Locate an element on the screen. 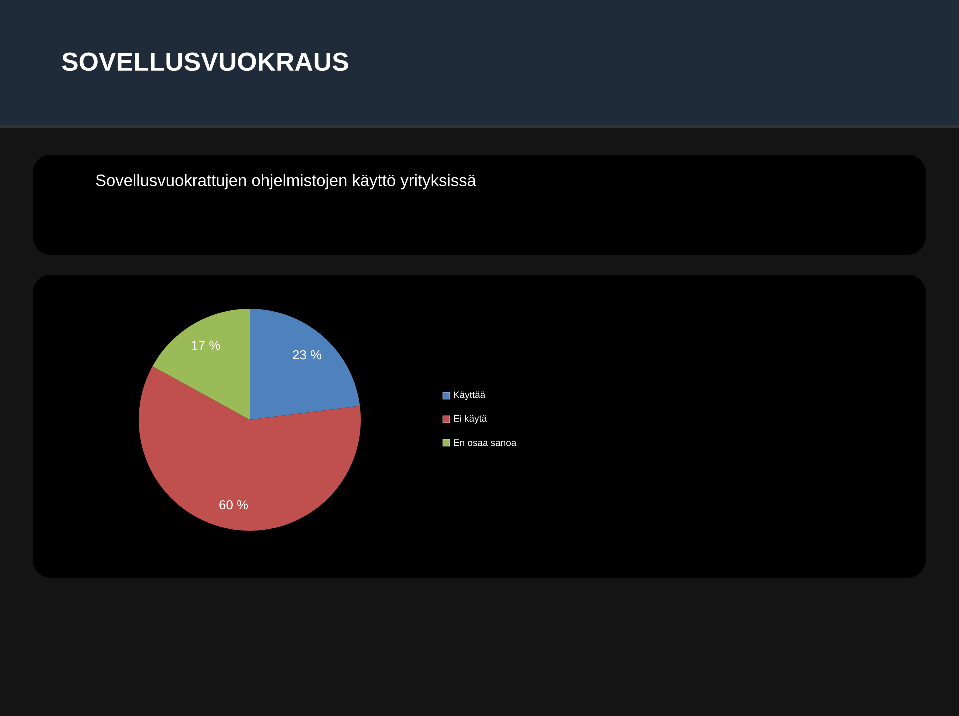 The height and width of the screenshot is (716, 959). legend-label: En osaa sanoa is located at coordinates (485, 443).